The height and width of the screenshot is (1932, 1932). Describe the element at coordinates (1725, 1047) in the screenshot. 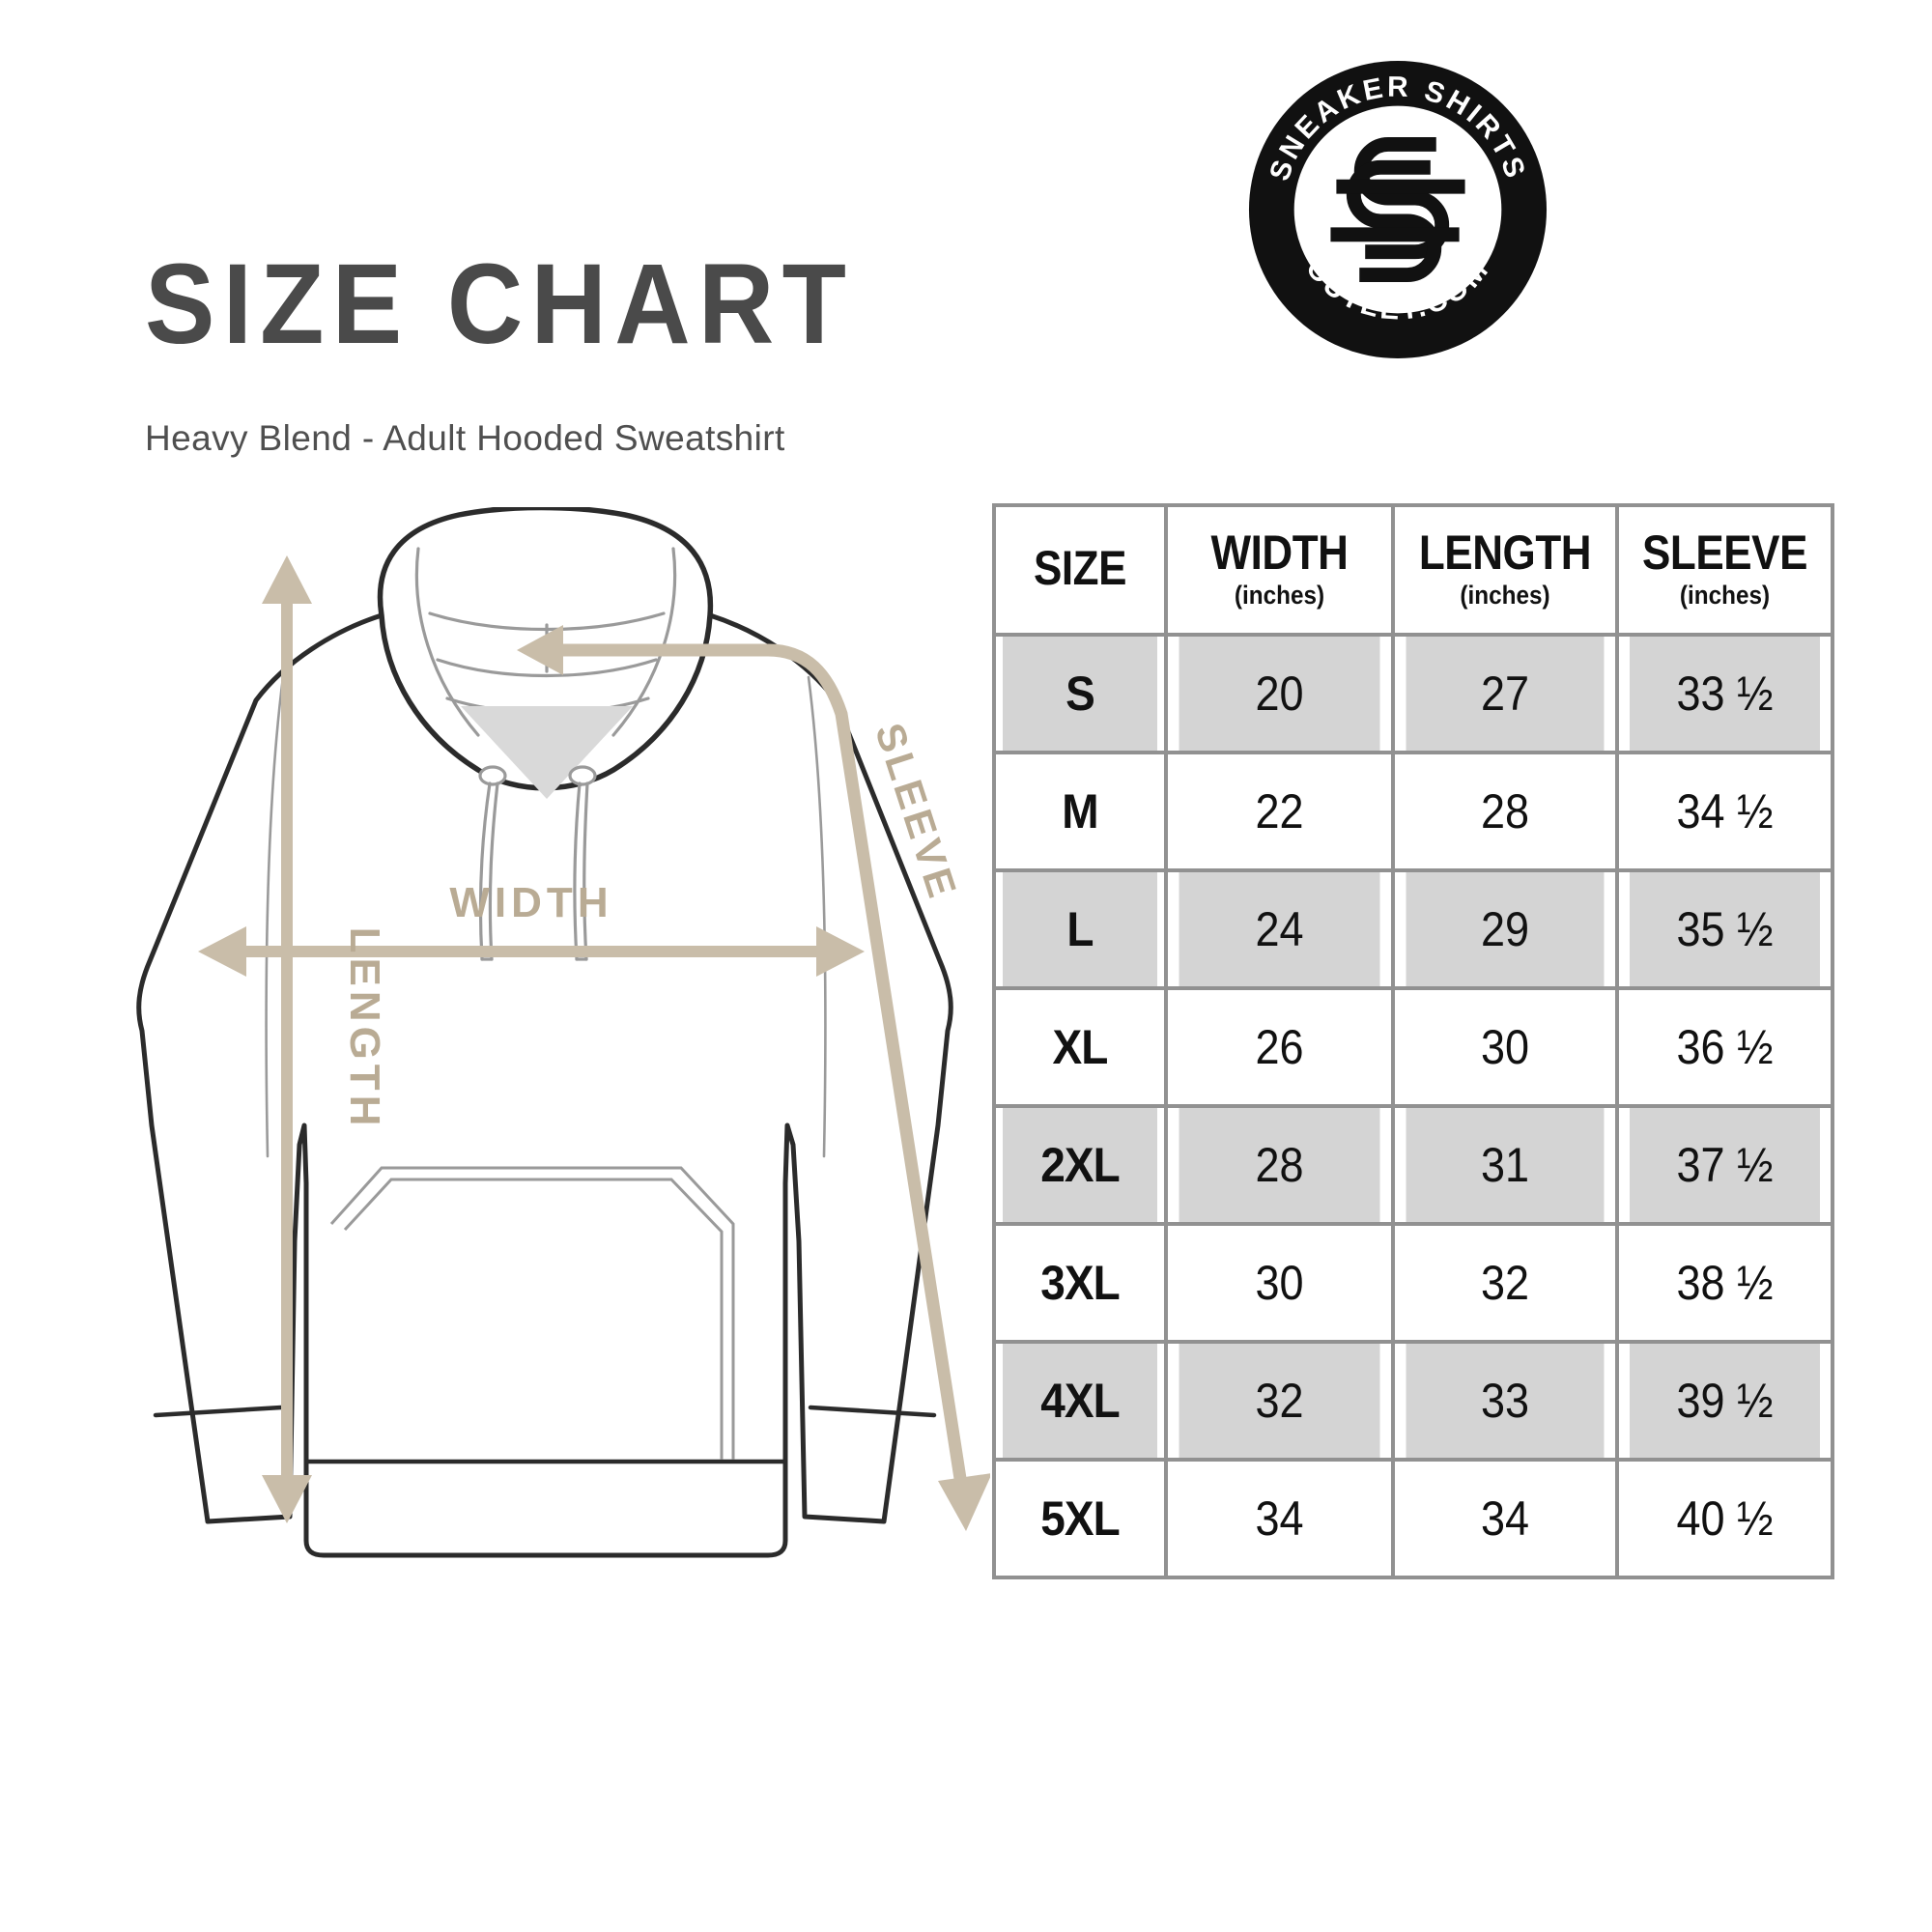

I see `cell-sleeve: 36 ½` at that location.